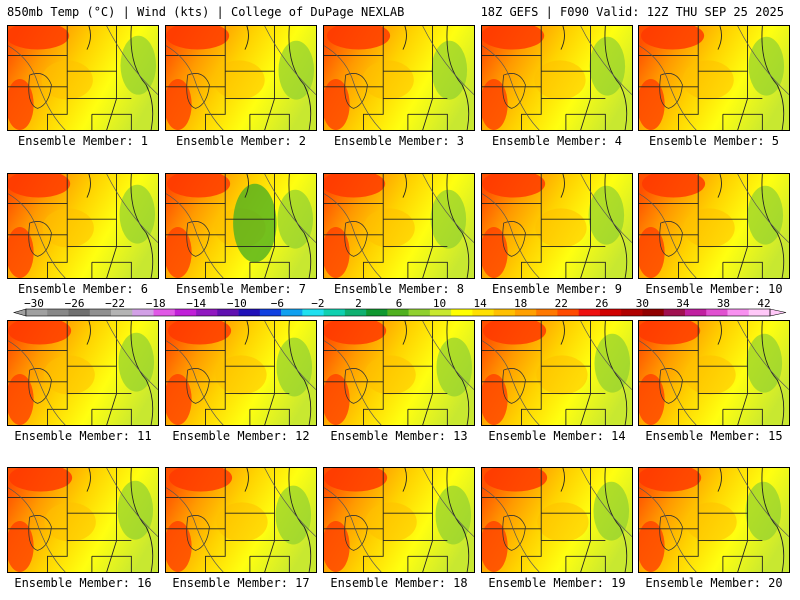 The height and width of the screenshot is (600, 800). I want to click on ensemble-member-label: Ensemble Member: 2, so click(241, 141).